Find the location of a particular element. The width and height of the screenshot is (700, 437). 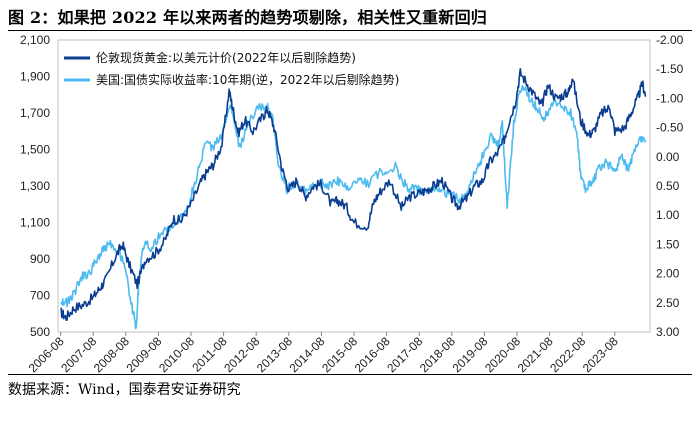

data-source-note: 数据来源：Wind，国泰君安证券研究 is located at coordinates (124, 390).